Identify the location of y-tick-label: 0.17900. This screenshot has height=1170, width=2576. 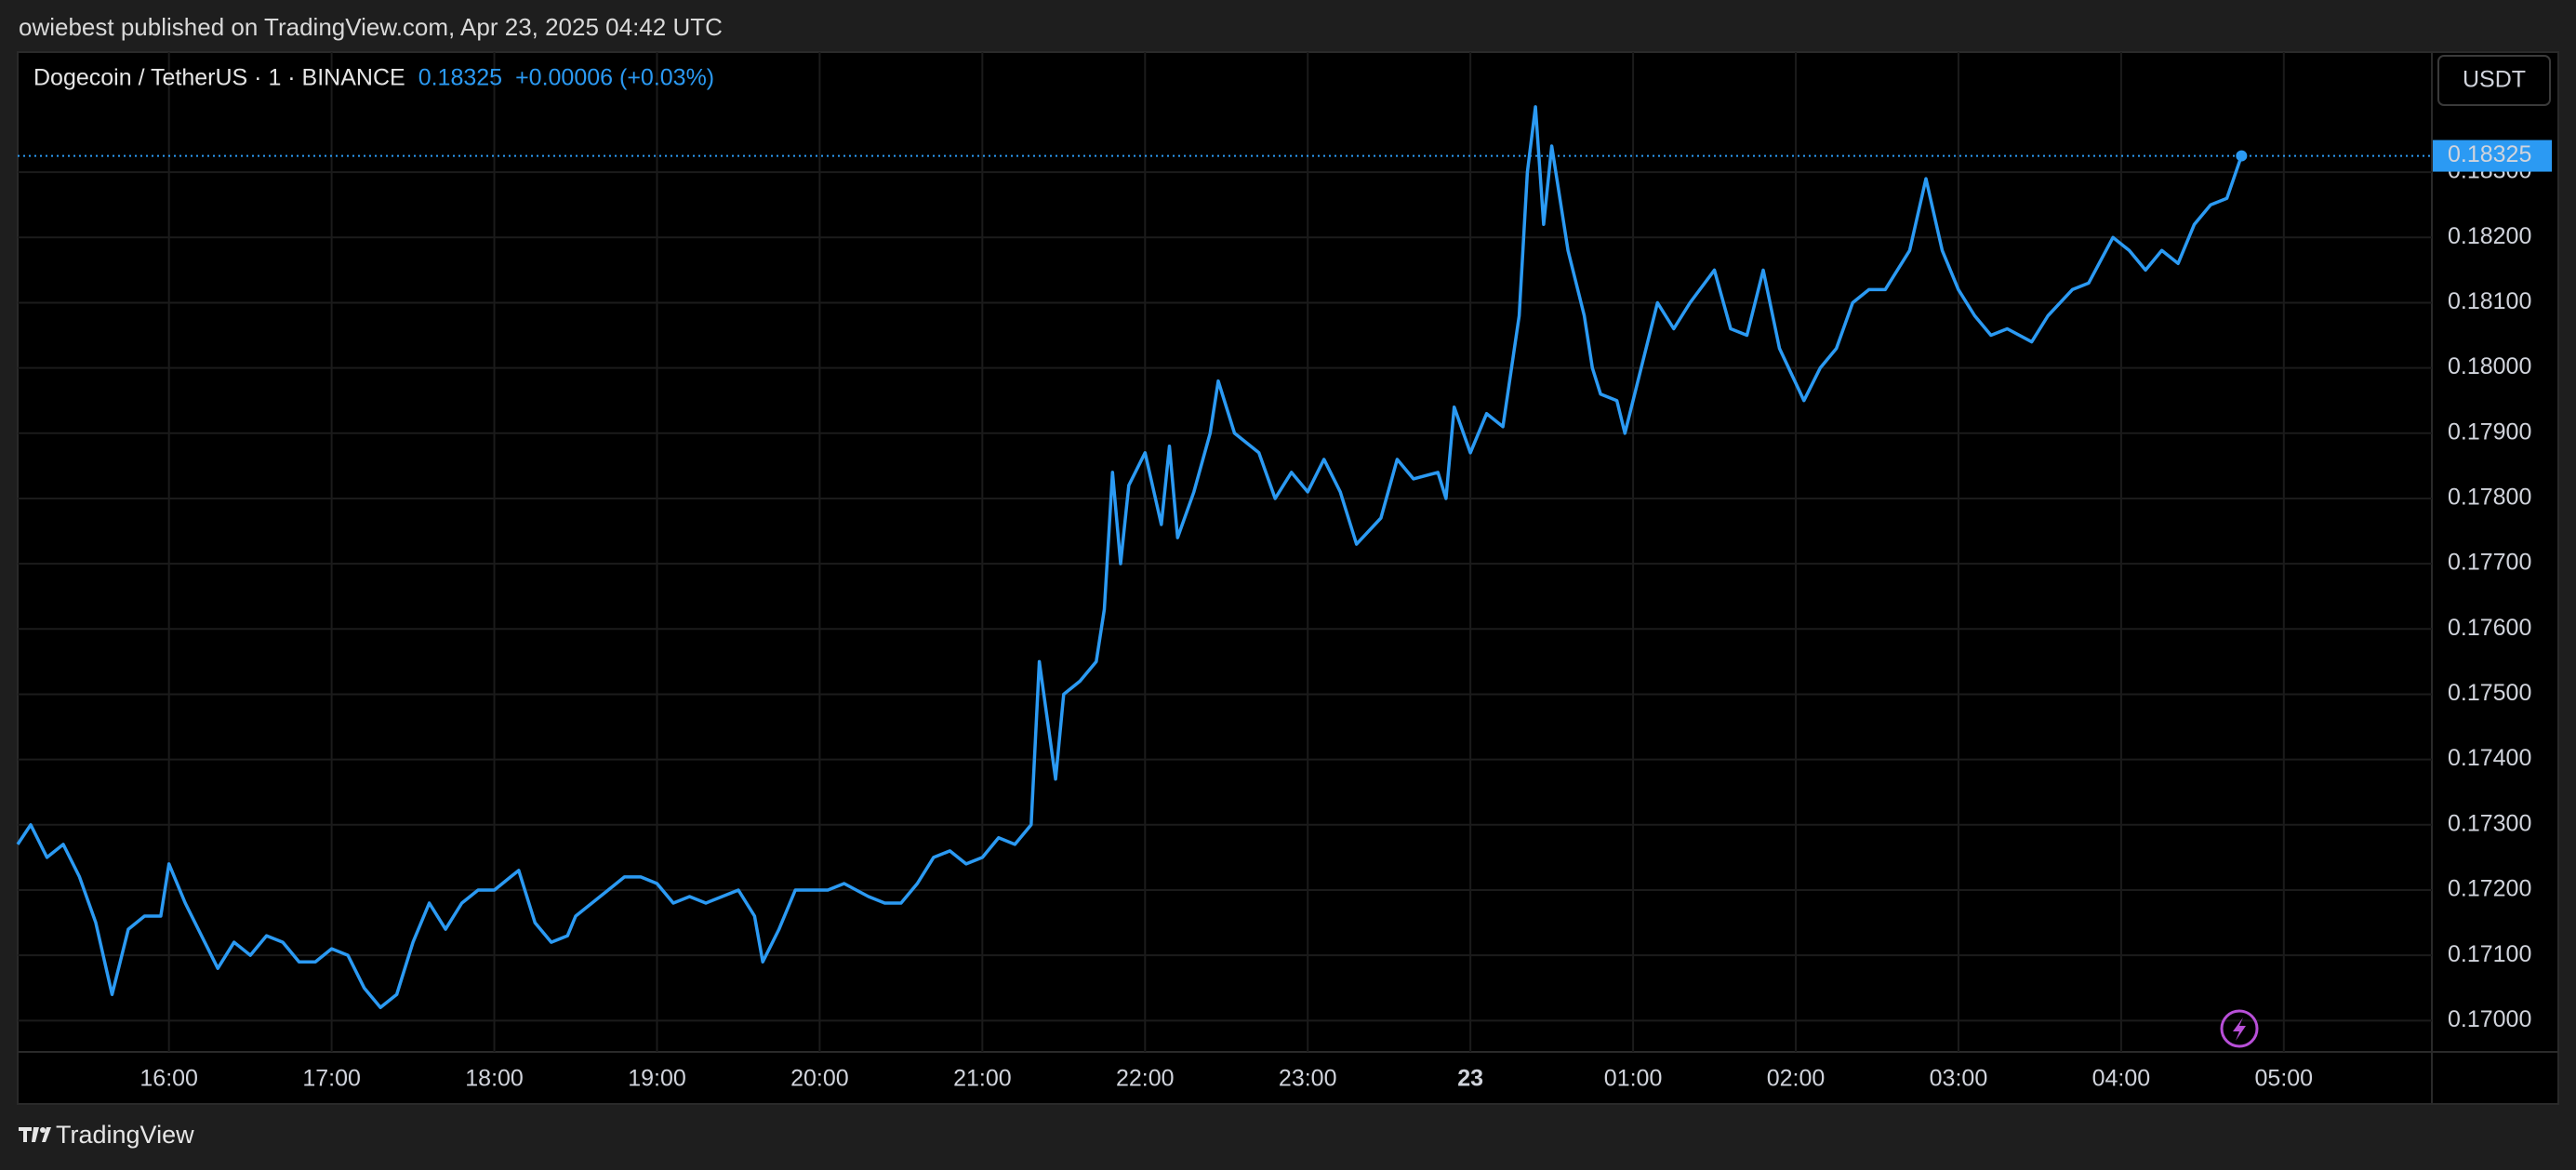
(2489, 432).